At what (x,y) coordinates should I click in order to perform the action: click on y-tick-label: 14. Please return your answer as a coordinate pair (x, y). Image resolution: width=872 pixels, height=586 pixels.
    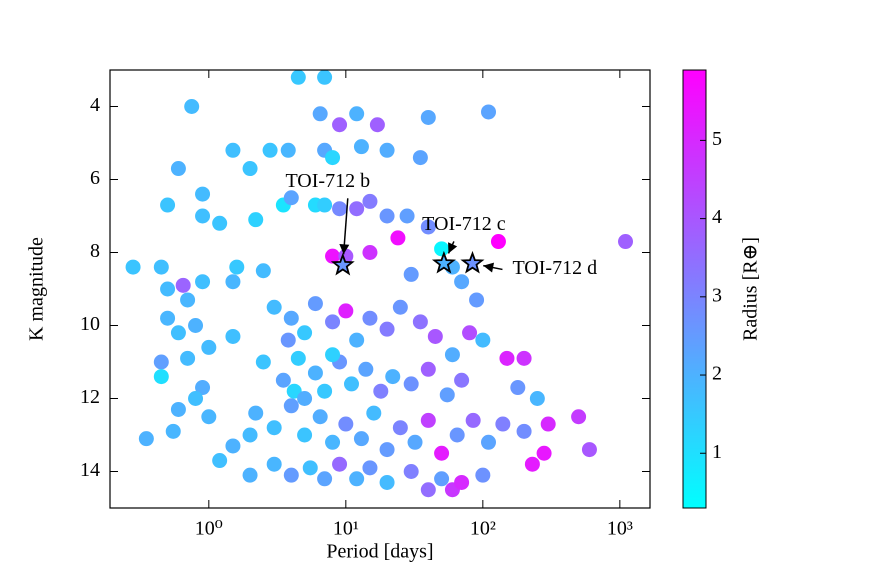
    Looking at the image, I should click on (90, 470).